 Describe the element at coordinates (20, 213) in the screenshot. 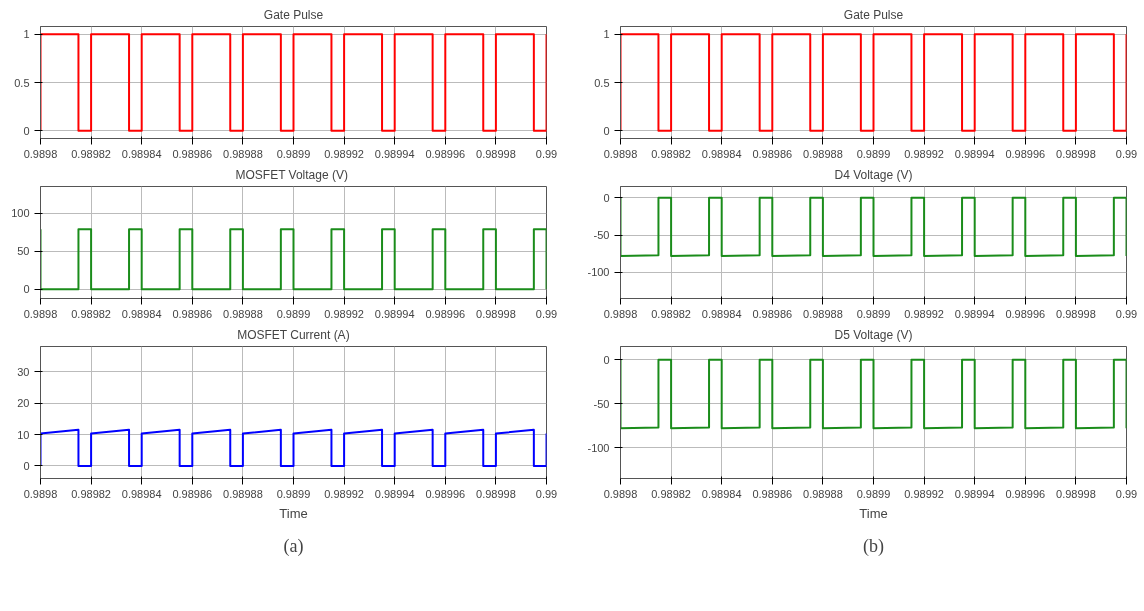

I see `y-tick-label: 100` at that location.